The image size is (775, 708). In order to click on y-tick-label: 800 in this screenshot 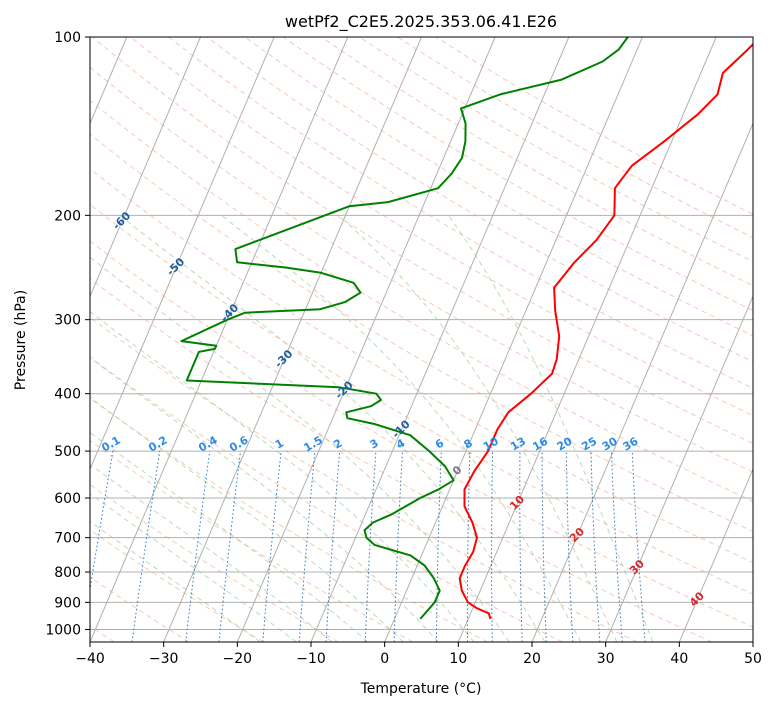, I will do `click(67, 573)`.